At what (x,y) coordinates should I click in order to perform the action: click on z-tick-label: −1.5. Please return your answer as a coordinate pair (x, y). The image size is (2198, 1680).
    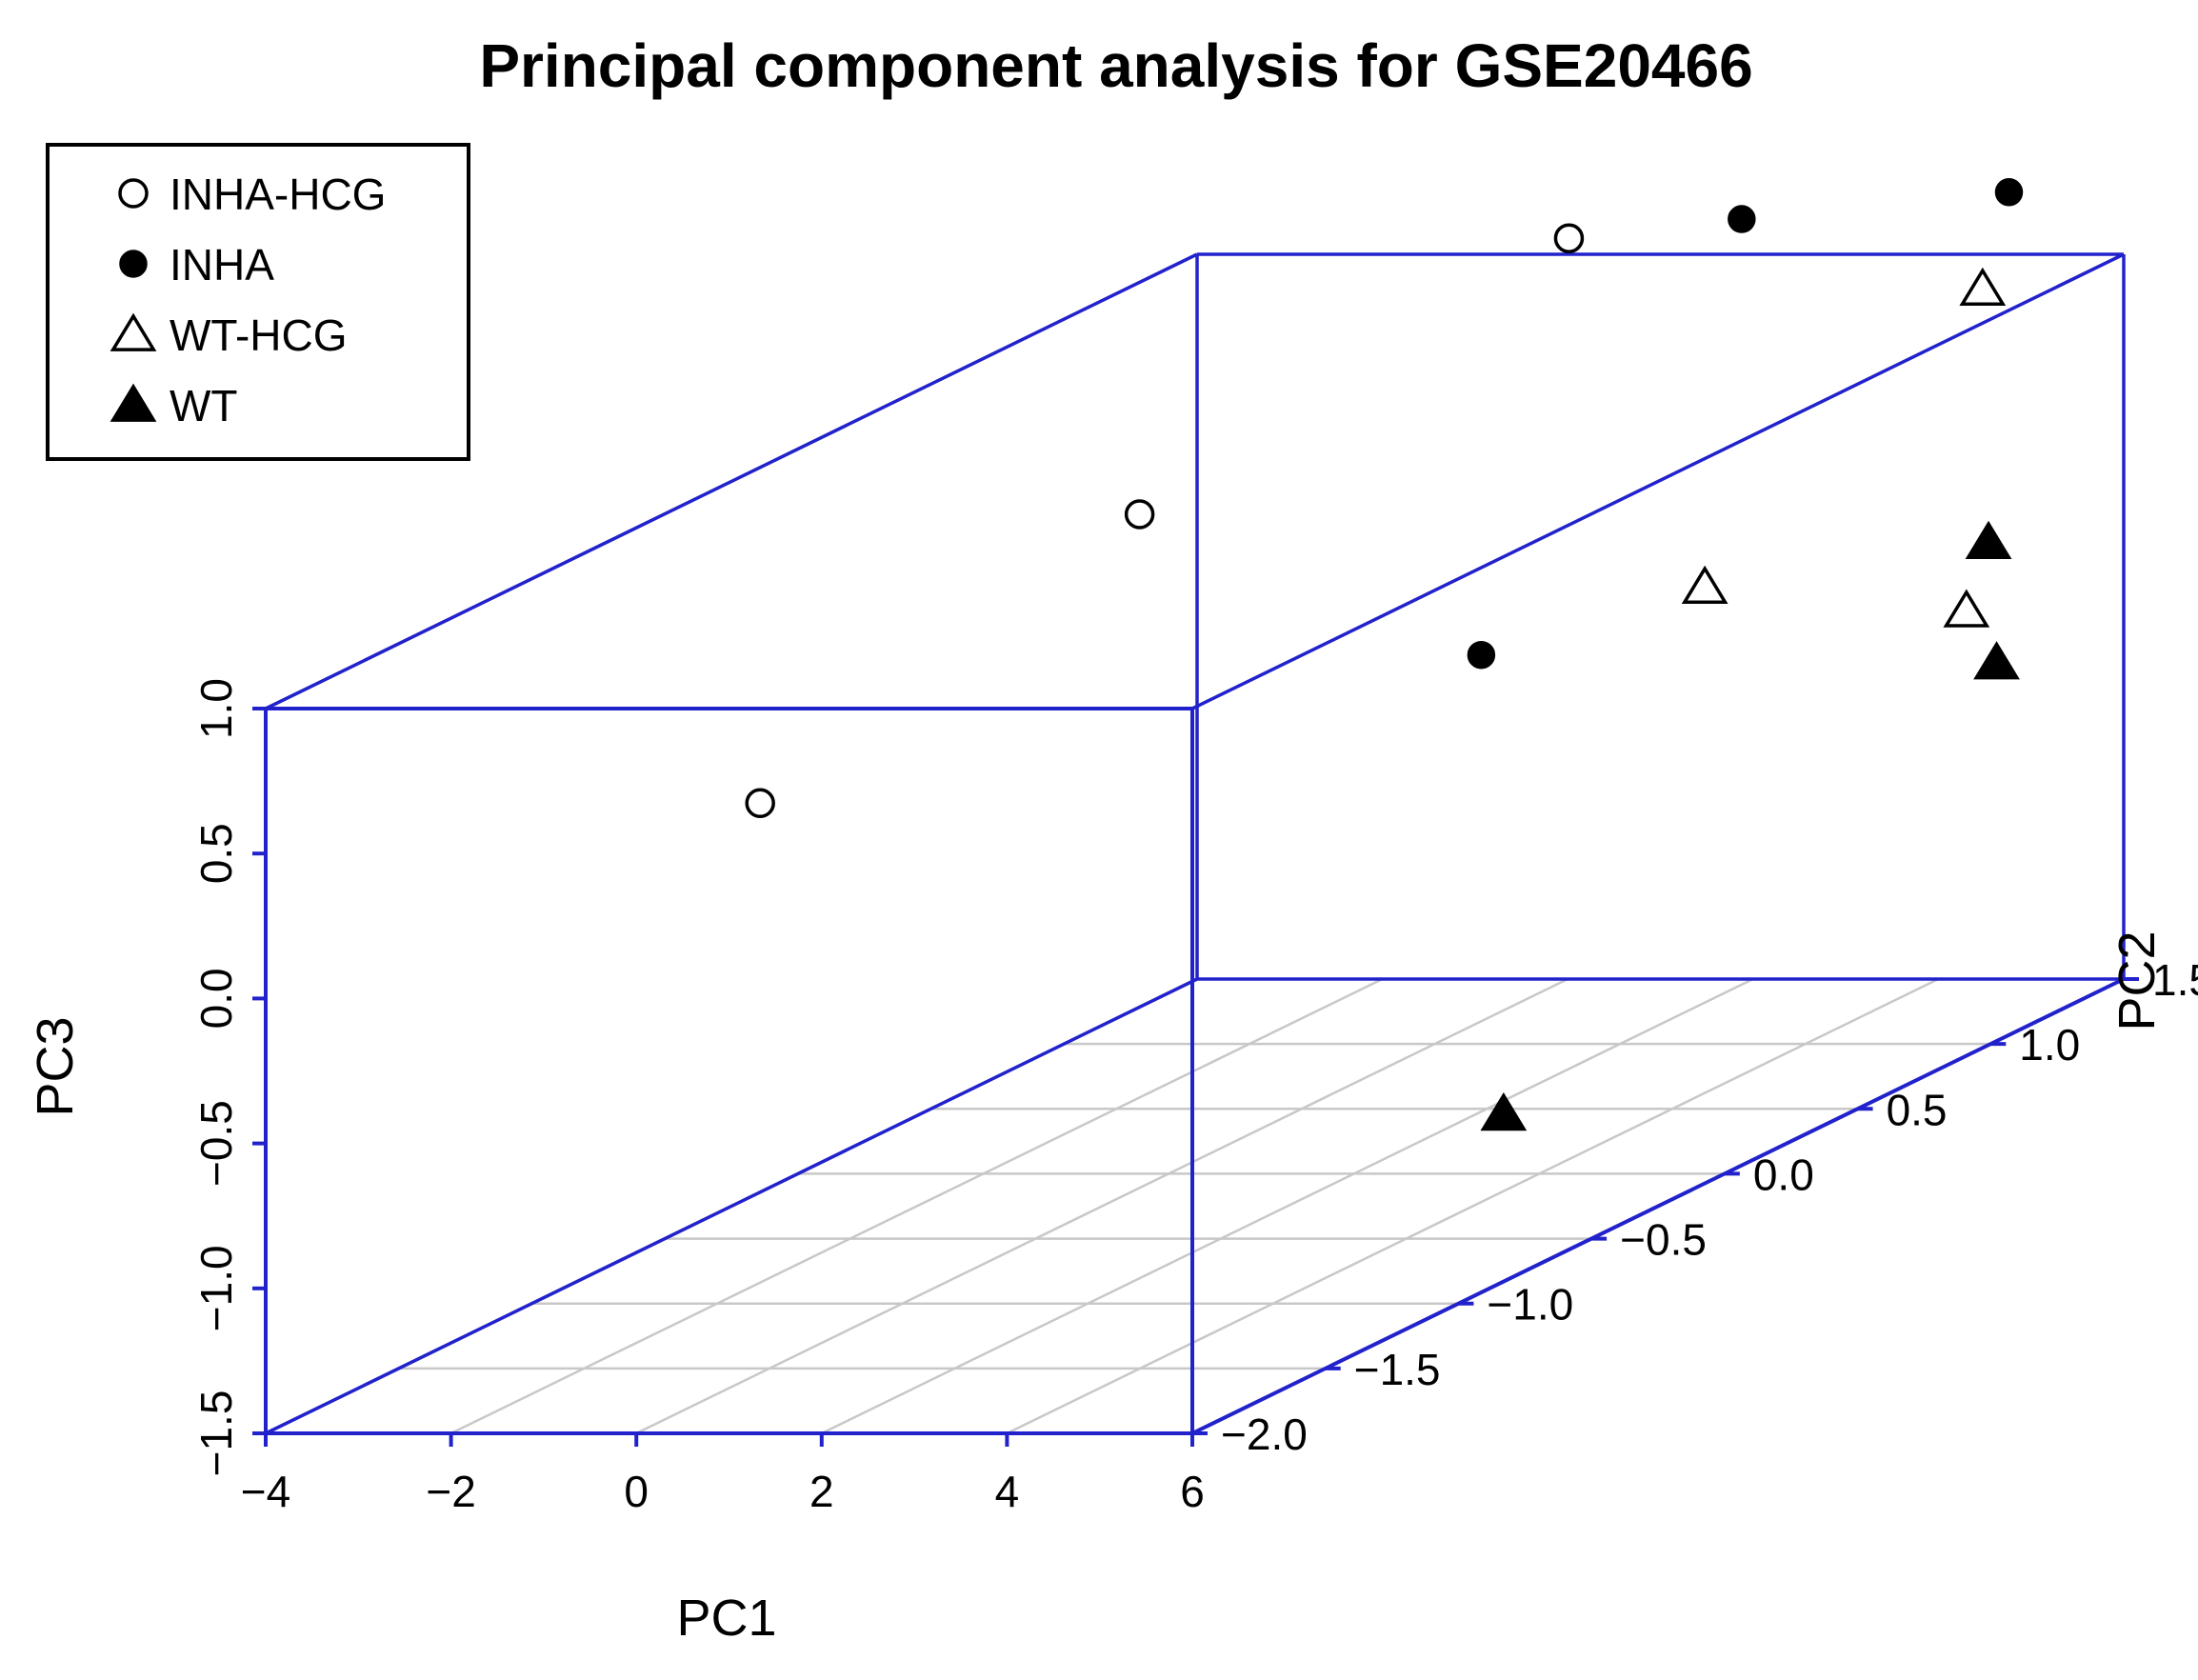
    Looking at the image, I should click on (216, 1433).